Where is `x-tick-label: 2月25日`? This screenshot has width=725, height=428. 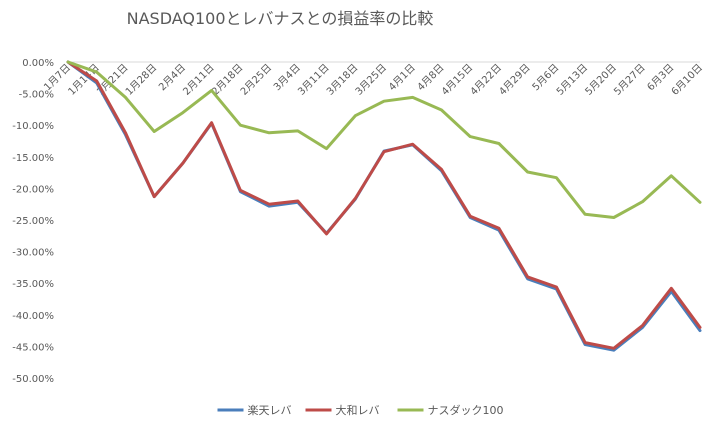
x-tick-label: 2月25日 is located at coordinates (256, 80).